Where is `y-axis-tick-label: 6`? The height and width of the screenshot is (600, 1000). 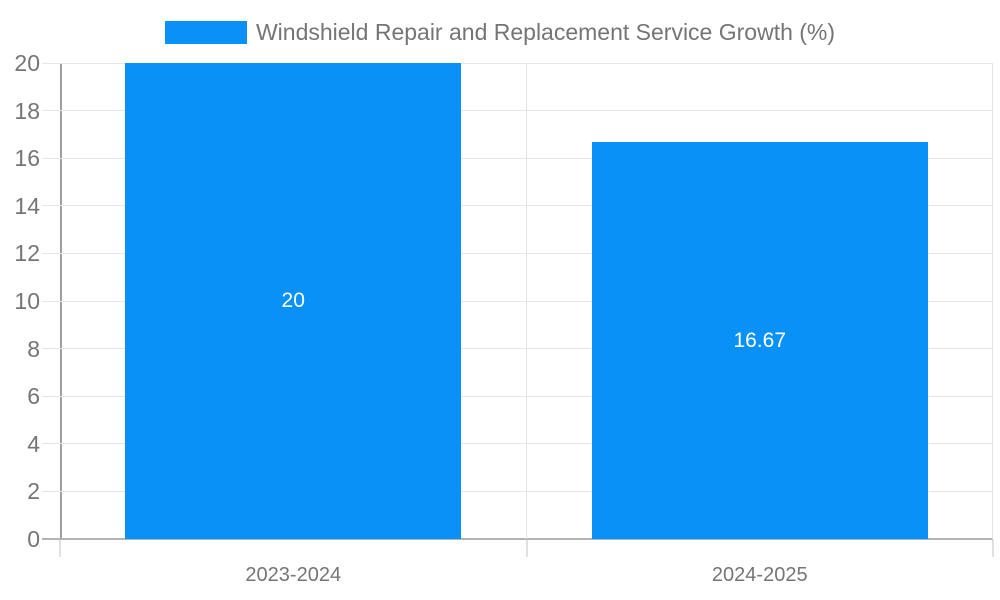
y-axis-tick-label: 6 is located at coordinates (33, 396).